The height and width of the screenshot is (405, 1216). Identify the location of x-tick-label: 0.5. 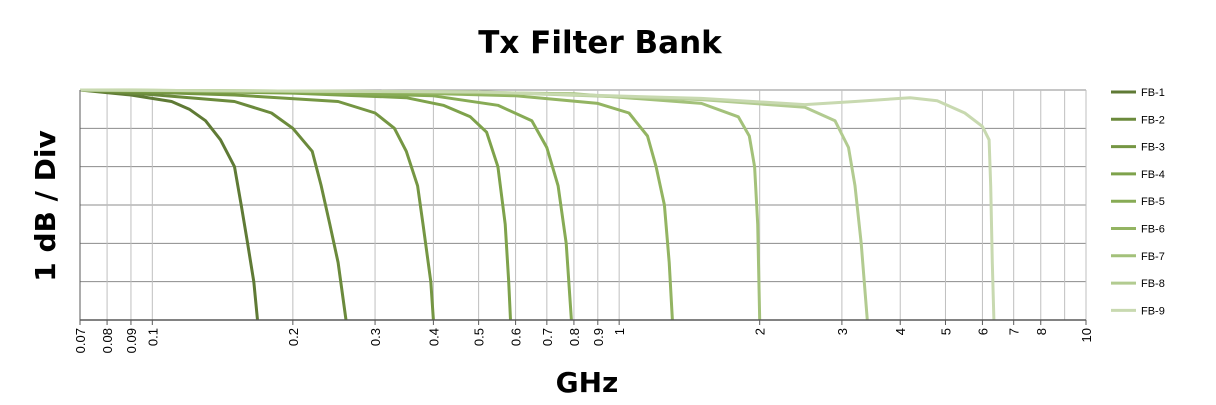
(479, 337).